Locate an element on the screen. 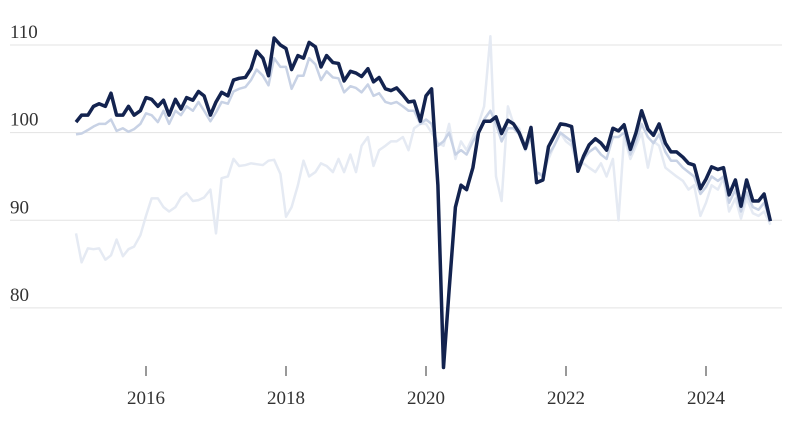 The image size is (794, 428). y-tick-label: 100 is located at coordinates (24, 120).